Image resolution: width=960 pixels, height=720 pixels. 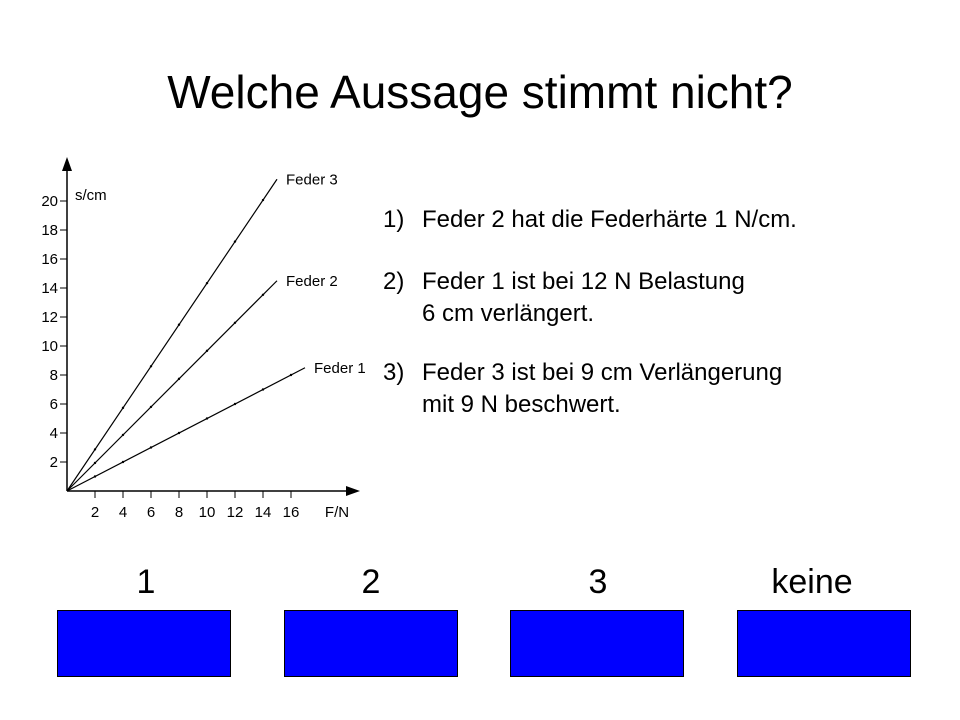 What do you see at coordinates (49, 230) in the screenshot?
I see `y-tick-label: 18` at bounding box center [49, 230].